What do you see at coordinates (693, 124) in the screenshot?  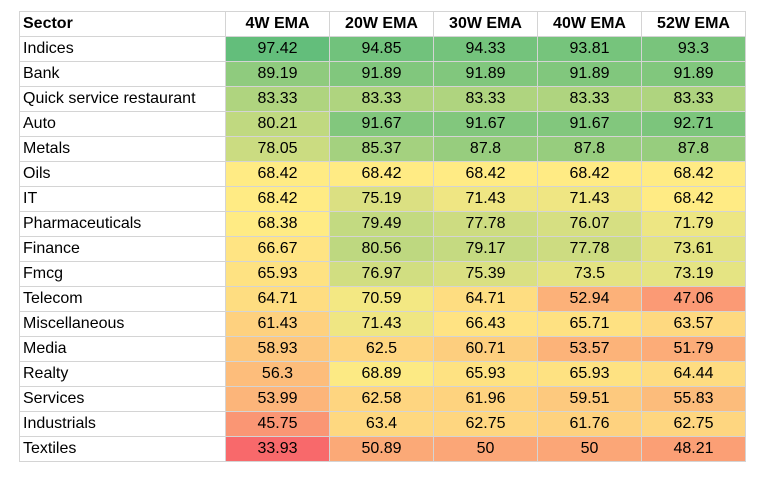 I see `ema-value-cell: 92.71` at bounding box center [693, 124].